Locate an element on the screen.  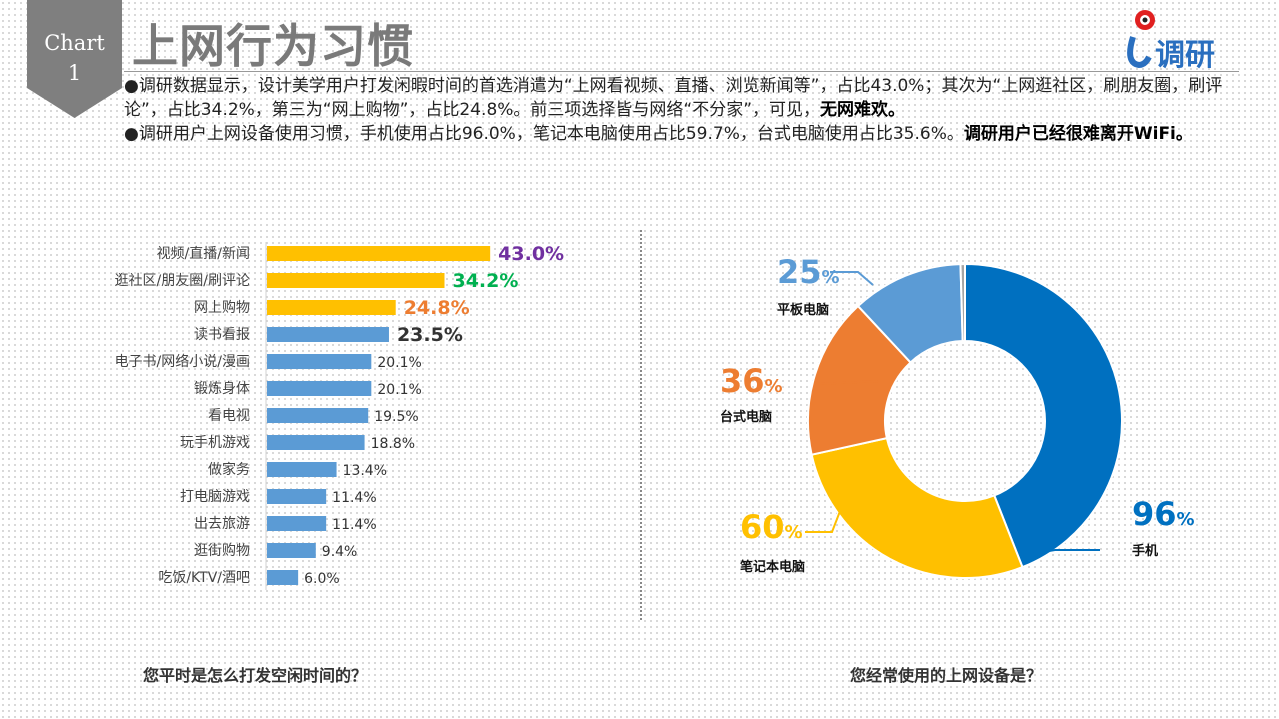
category-label: 出去旅游 is located at coordinates (222, 524).